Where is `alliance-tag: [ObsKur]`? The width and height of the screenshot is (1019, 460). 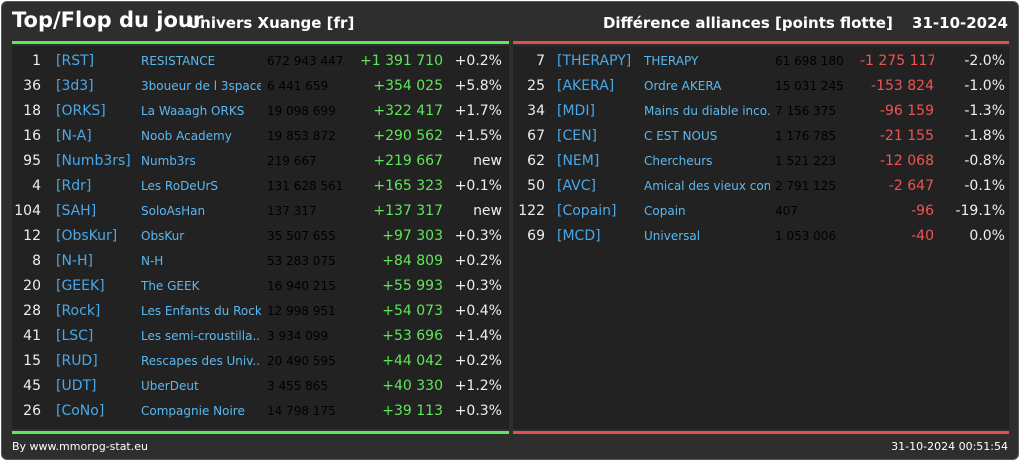 alliance-tag: [ObsKur] is located at coordinates (87, 236).